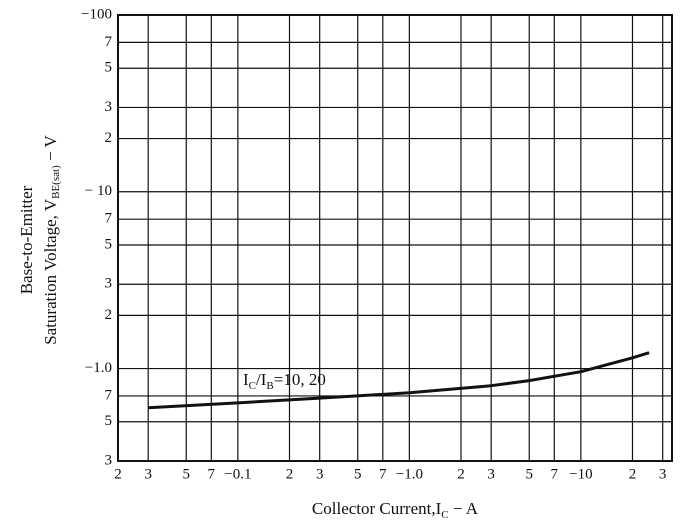 The height and width of the screenshot is (527, 688). Describe the element at coordinates (98, 191) in the screenshot. I see `y-tick-label: − 10` at that location.